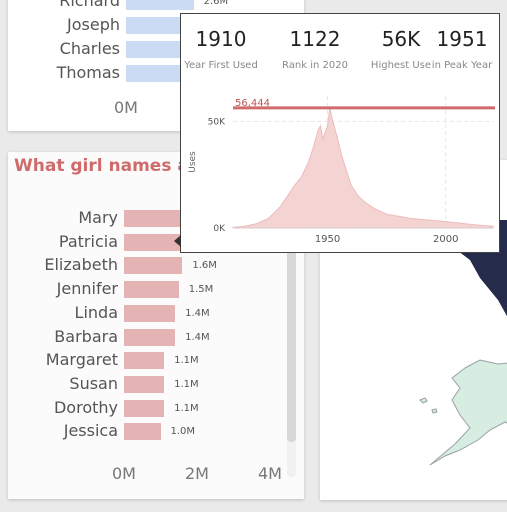  What do you see at coordinates (462, 39) in the screenshot?
I see `kpi-value: 1951` at bounding box center [462, 39].